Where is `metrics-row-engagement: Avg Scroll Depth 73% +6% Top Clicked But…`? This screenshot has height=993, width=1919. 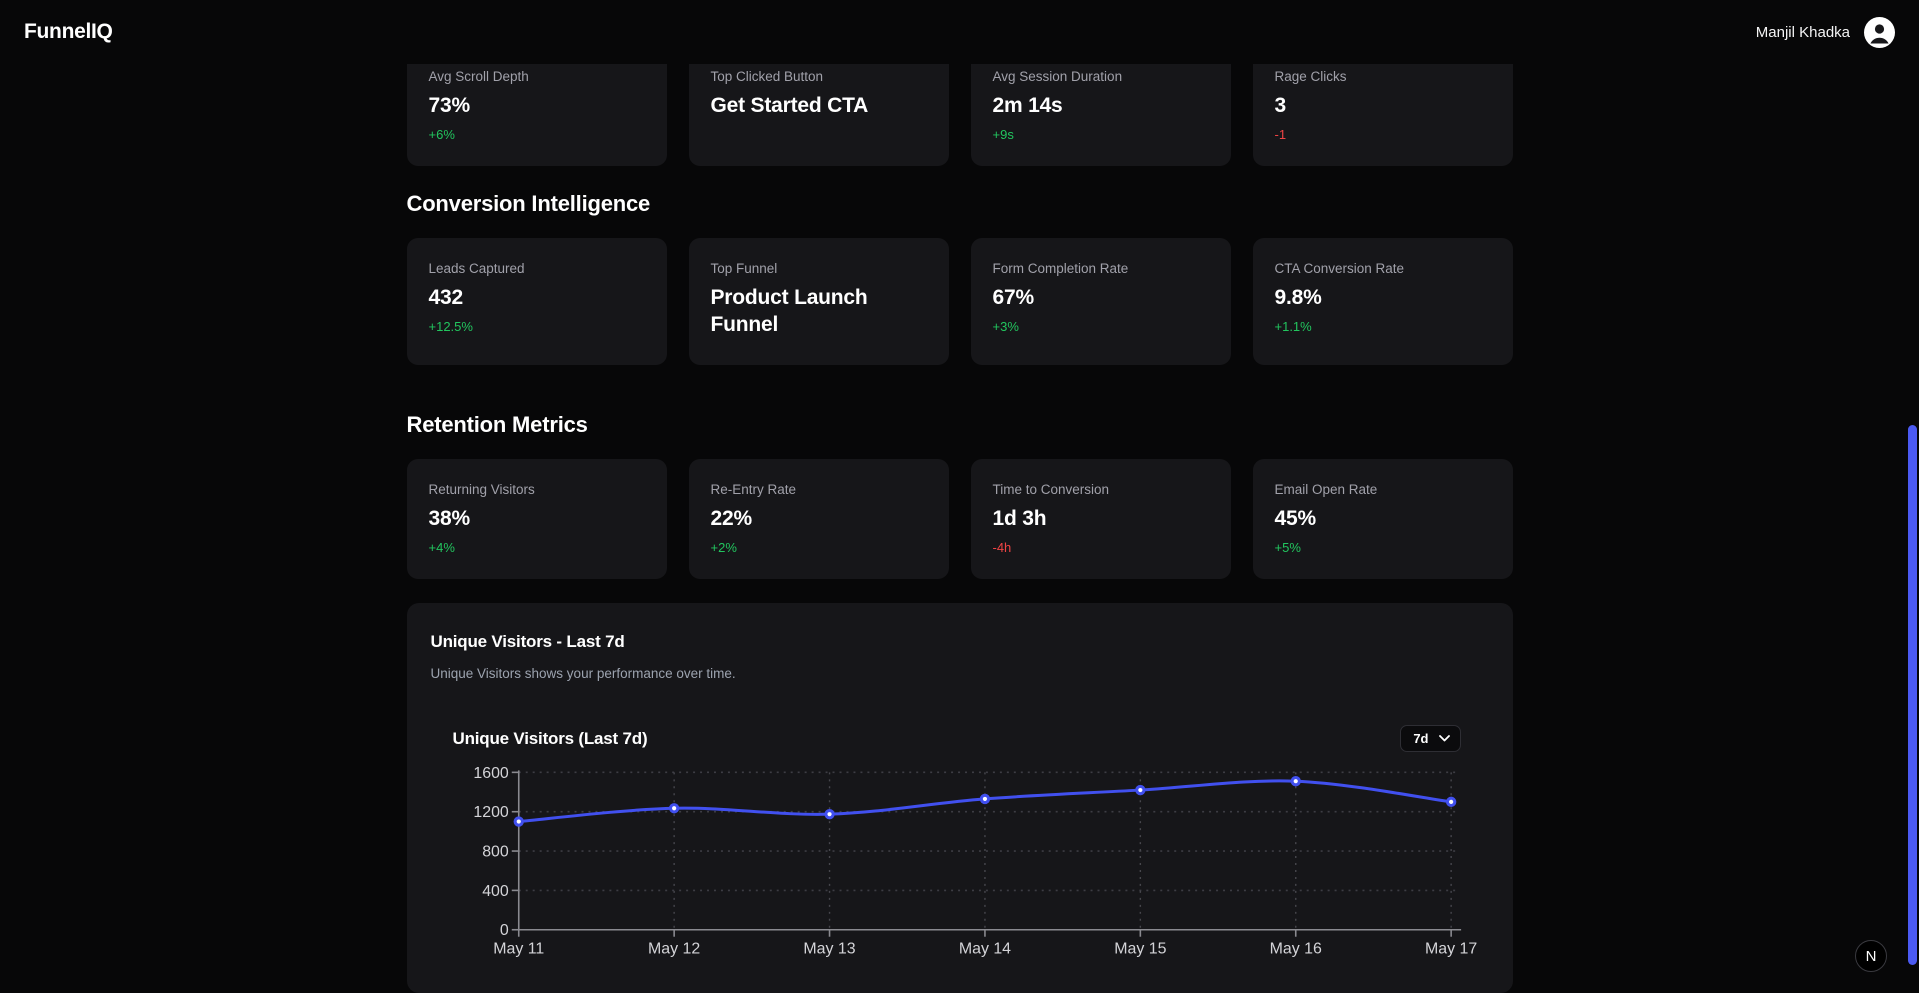 metrics-row-engagement: Avg Scroll Depth 73% +6% Top Clicked But… is located at coordinates (959, 115).